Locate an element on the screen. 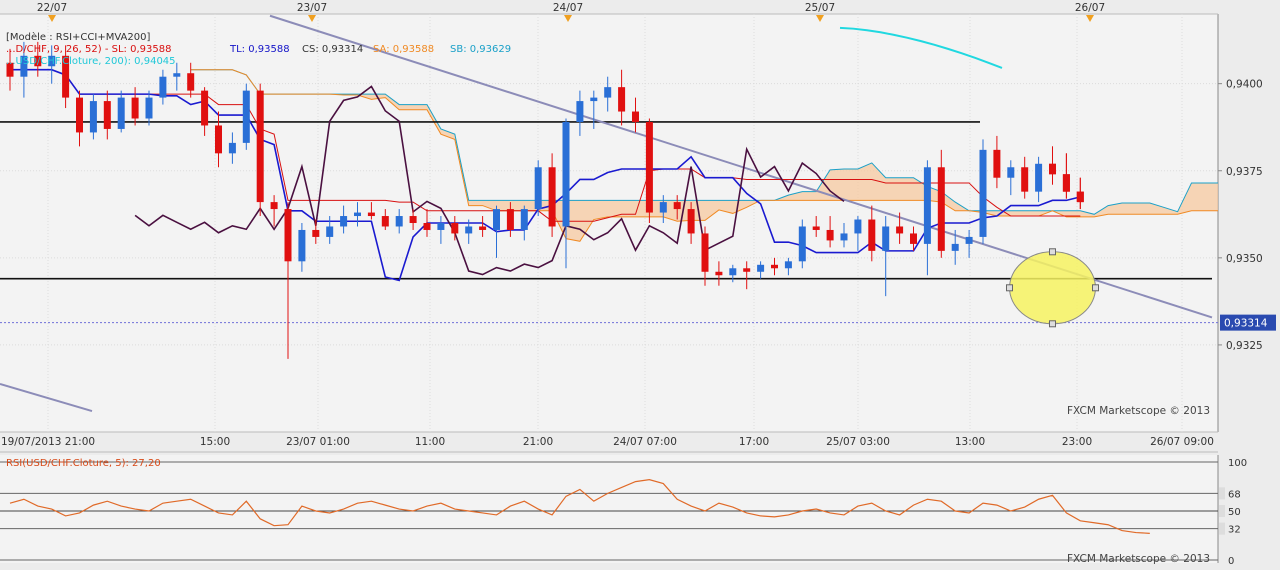 This screenshot has width=1280, height=570. overlay is located at coordinates (1052, 237).